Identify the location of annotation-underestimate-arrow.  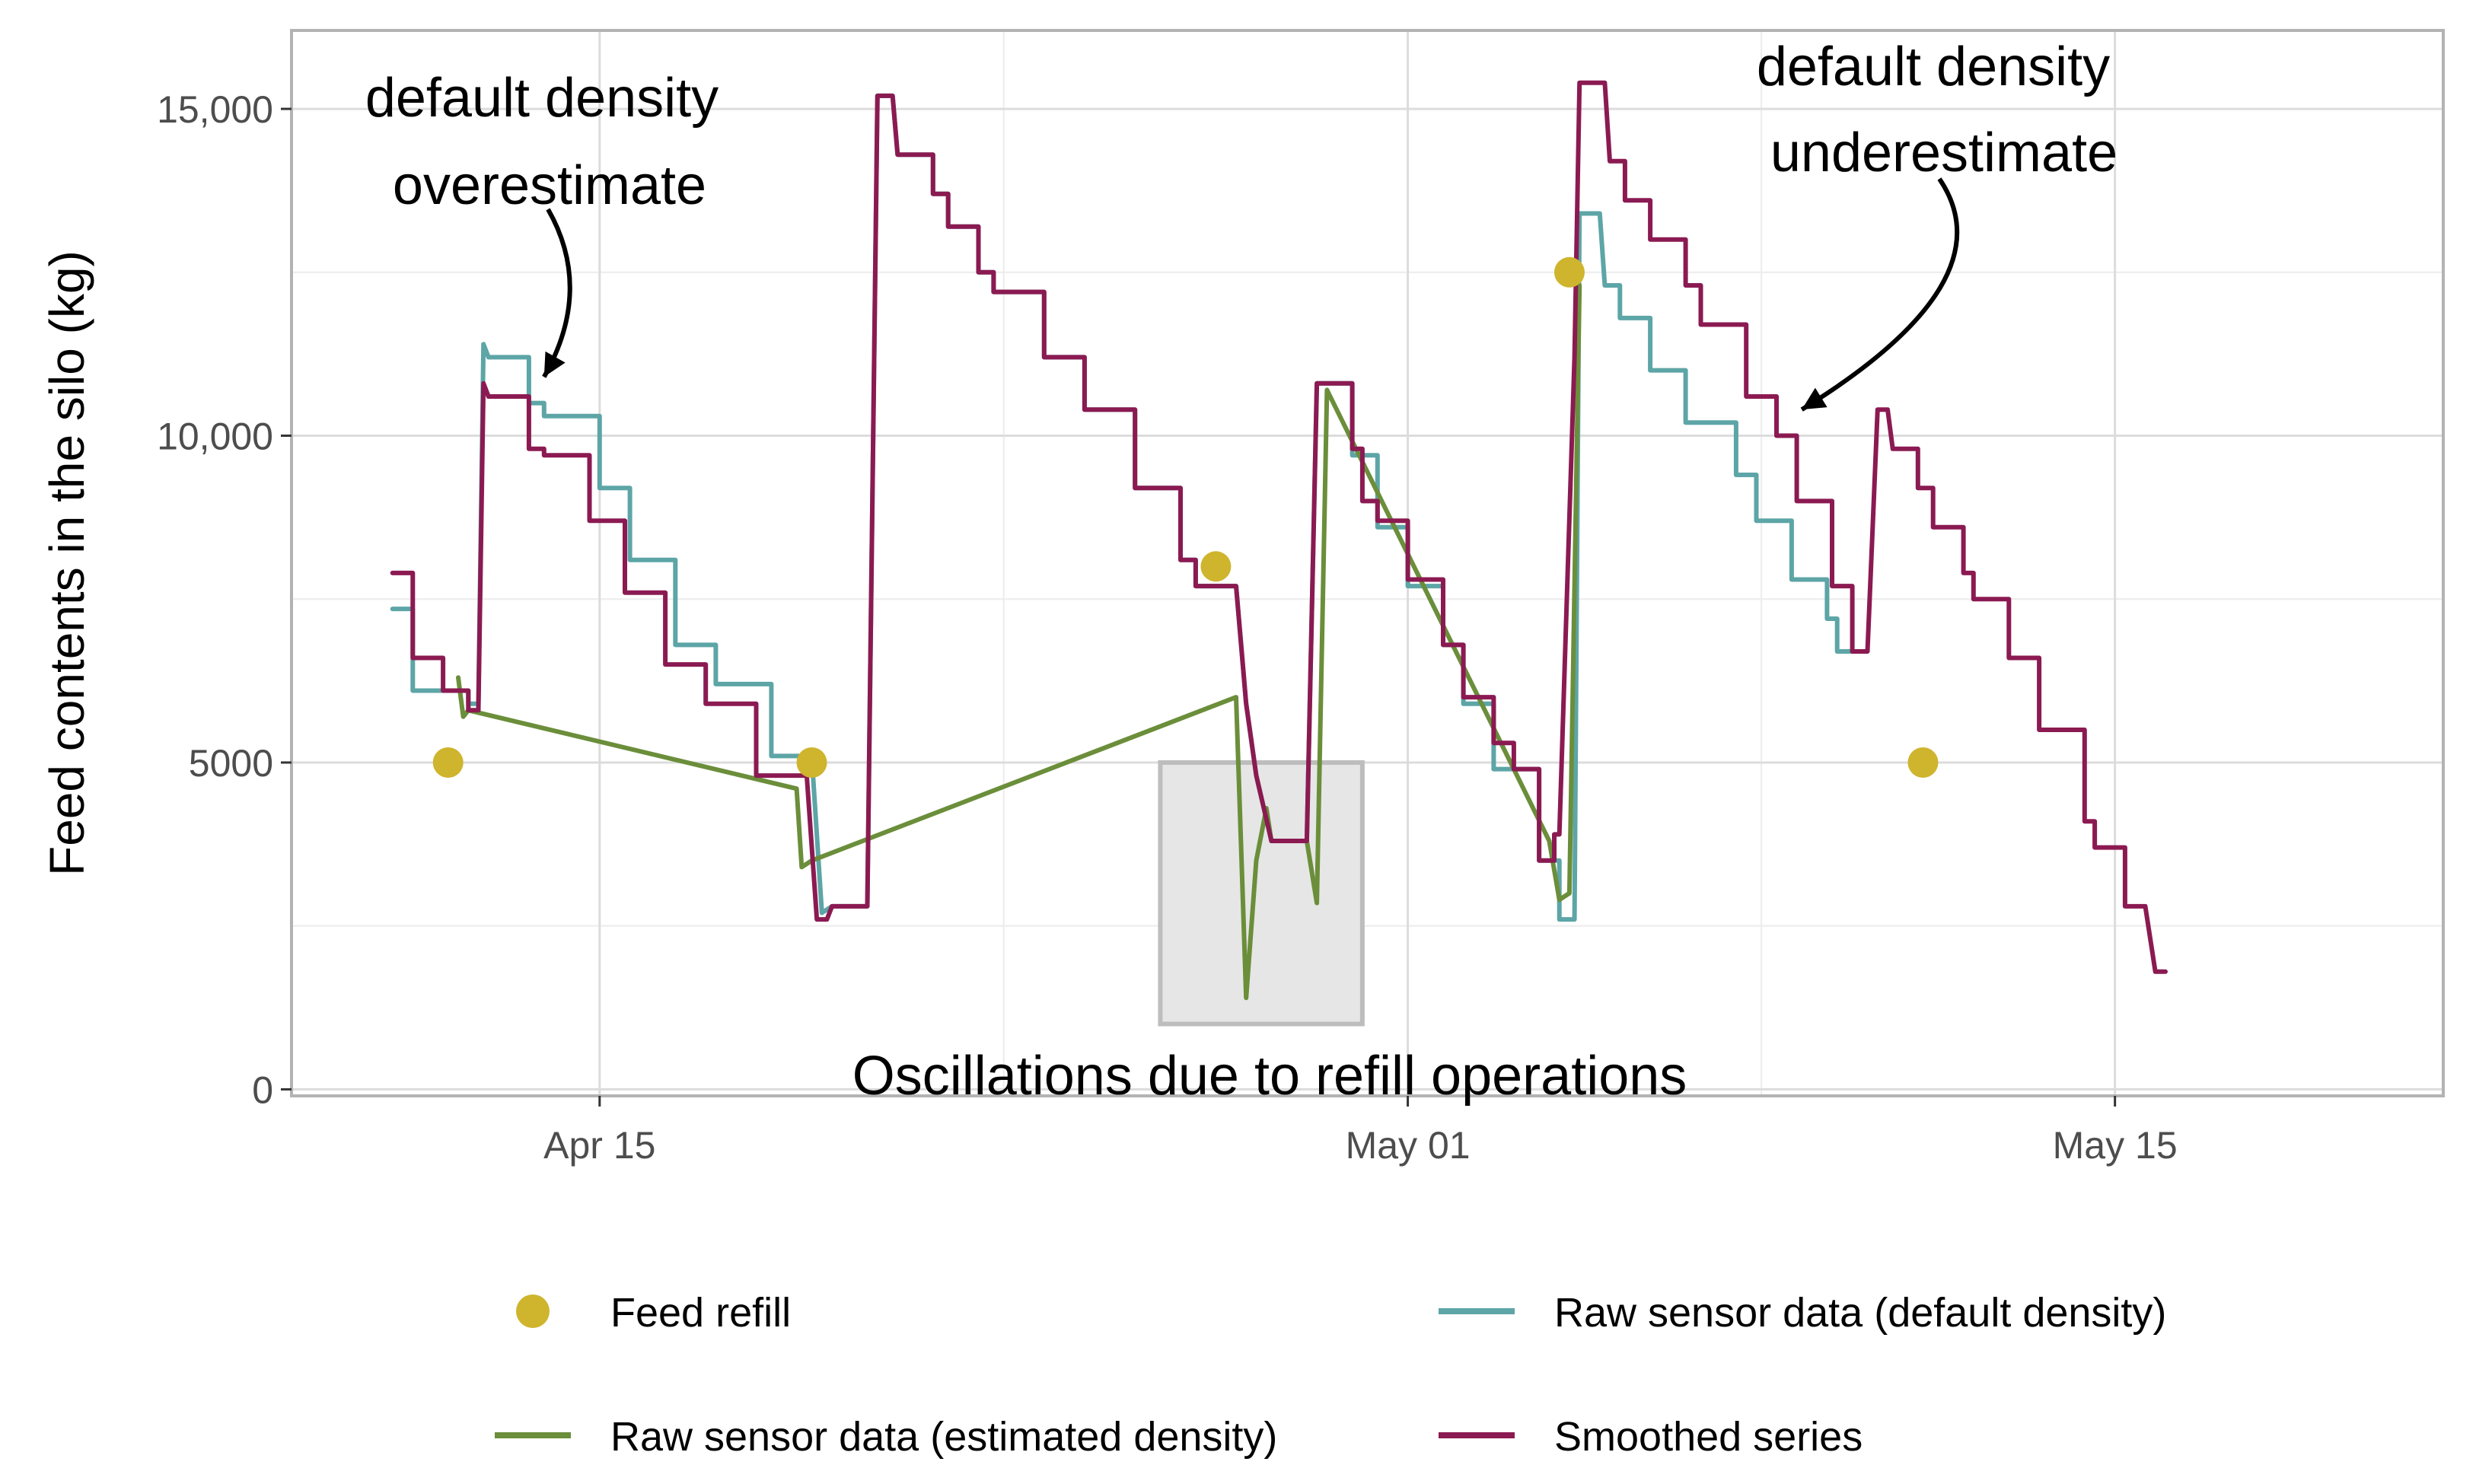
(1880, 294).